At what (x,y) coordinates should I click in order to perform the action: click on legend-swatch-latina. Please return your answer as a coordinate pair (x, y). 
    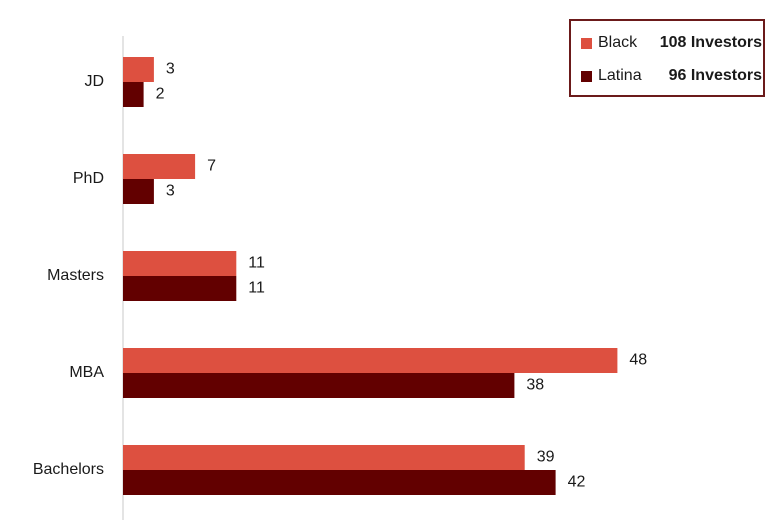
    Looking at the image, I should click on (586, 76).